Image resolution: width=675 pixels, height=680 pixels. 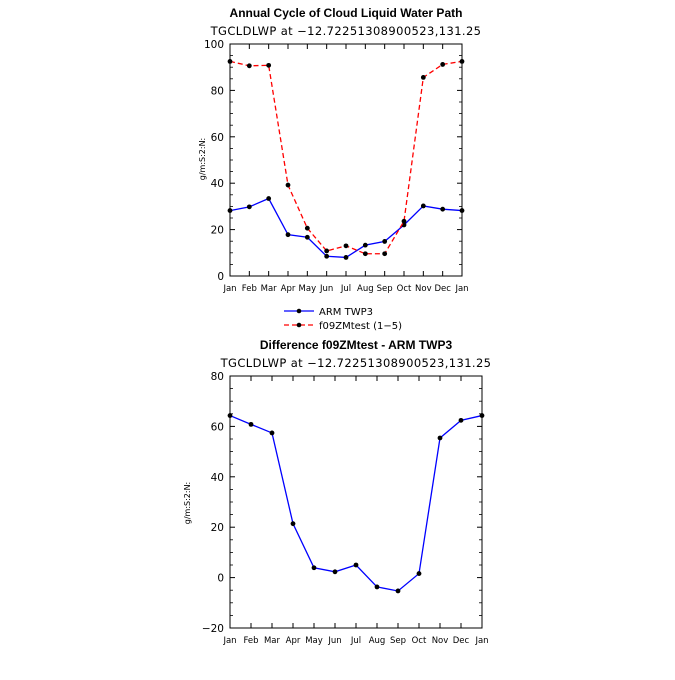 What do you see at coordinates (217, 427) in the screenshot?
I see `chart2-ytick-label: 60` at bounding box center [217, 427].